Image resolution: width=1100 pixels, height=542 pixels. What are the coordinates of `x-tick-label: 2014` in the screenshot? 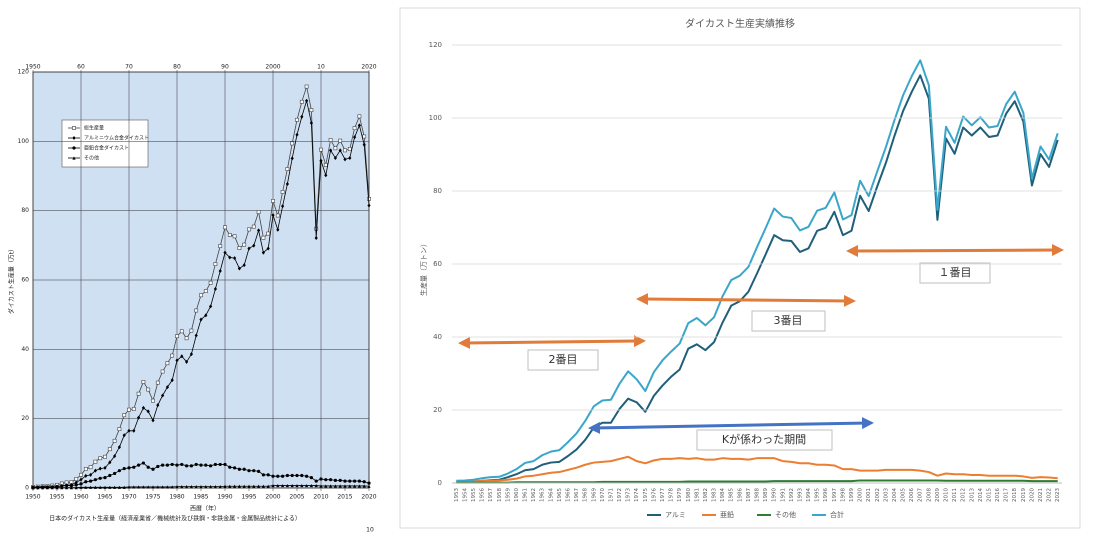 It's located at (981, 495).